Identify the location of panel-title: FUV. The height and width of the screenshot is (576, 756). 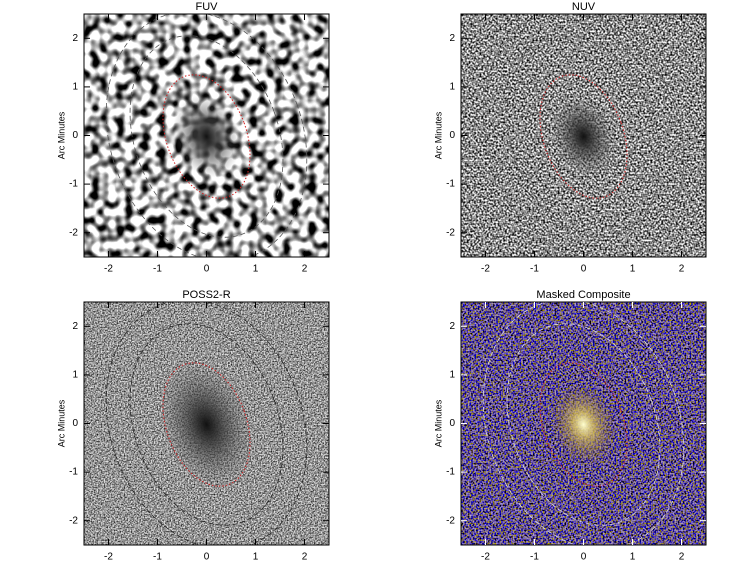
(207, 7).